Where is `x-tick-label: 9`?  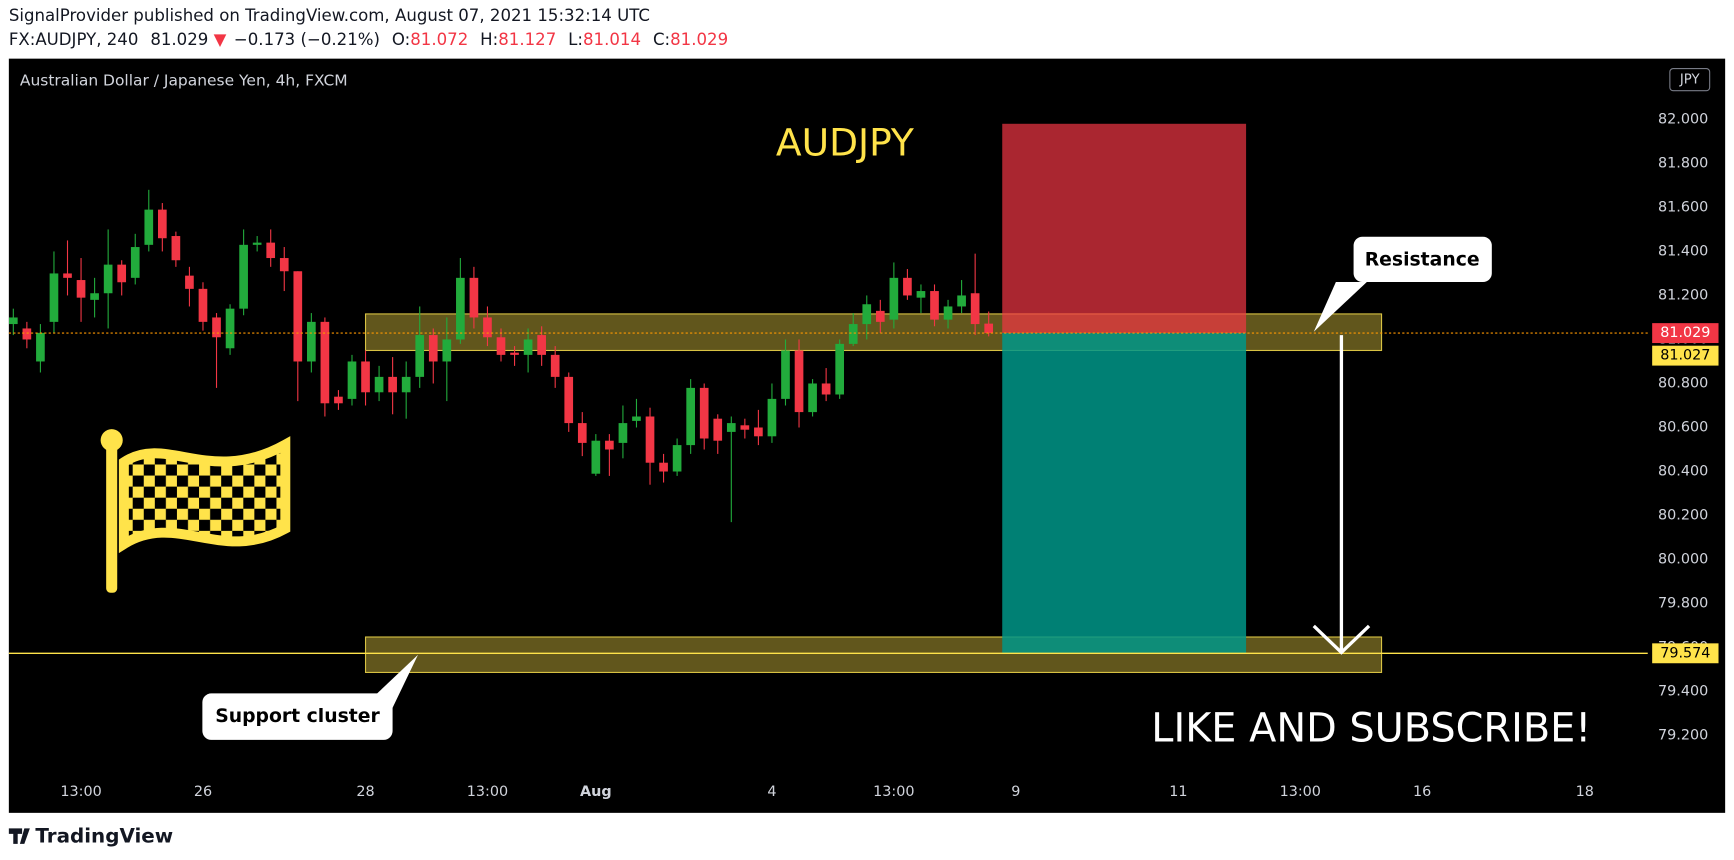
x-tick-label: 9 is located at coordinates (1015, 792).